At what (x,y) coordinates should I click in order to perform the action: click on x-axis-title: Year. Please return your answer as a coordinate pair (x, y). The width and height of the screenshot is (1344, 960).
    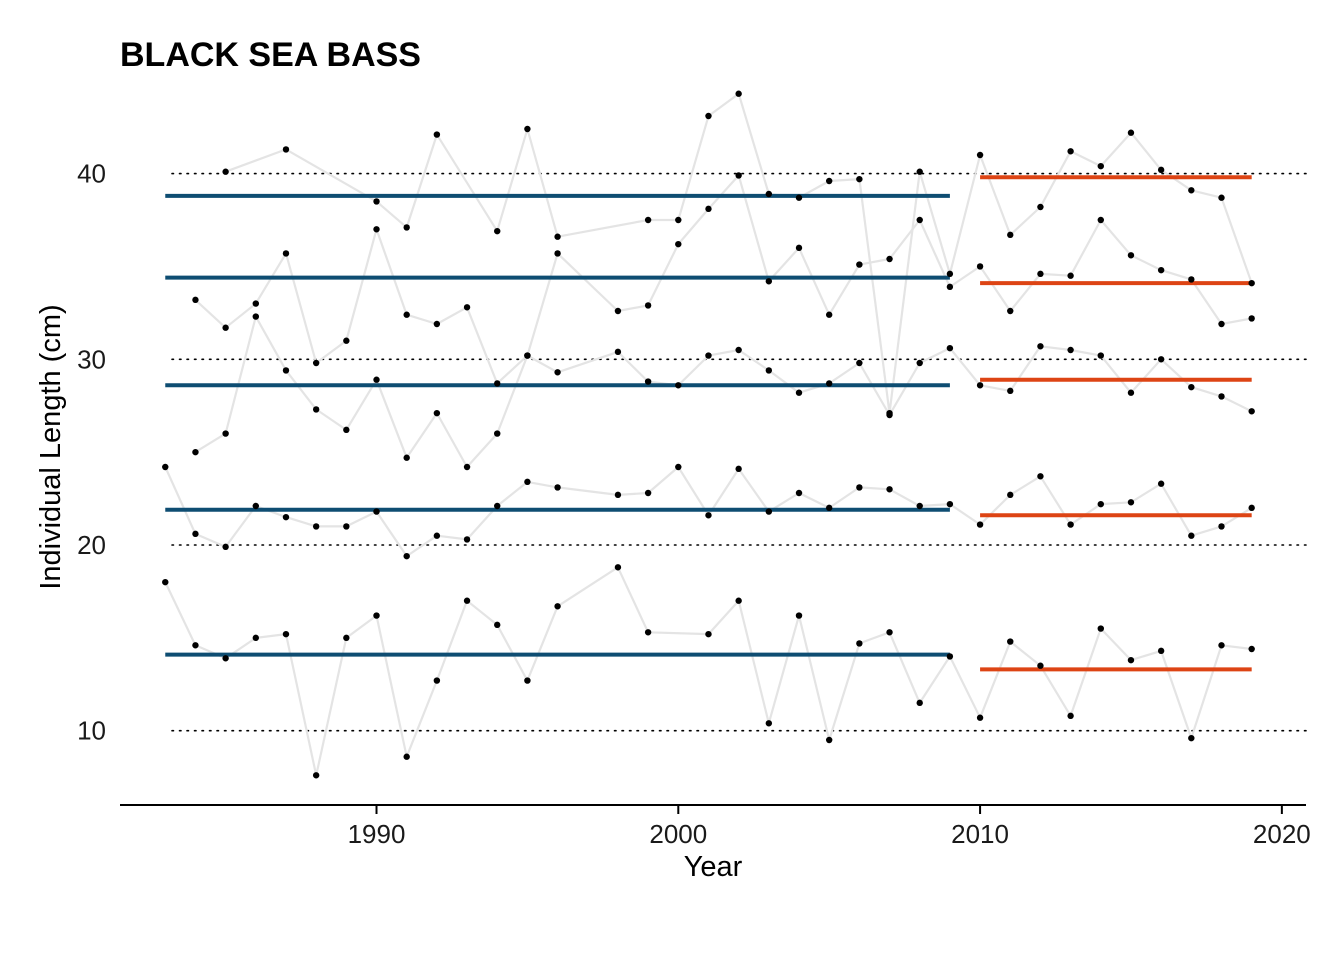
    Looking at the image, I should click on (713, 867).